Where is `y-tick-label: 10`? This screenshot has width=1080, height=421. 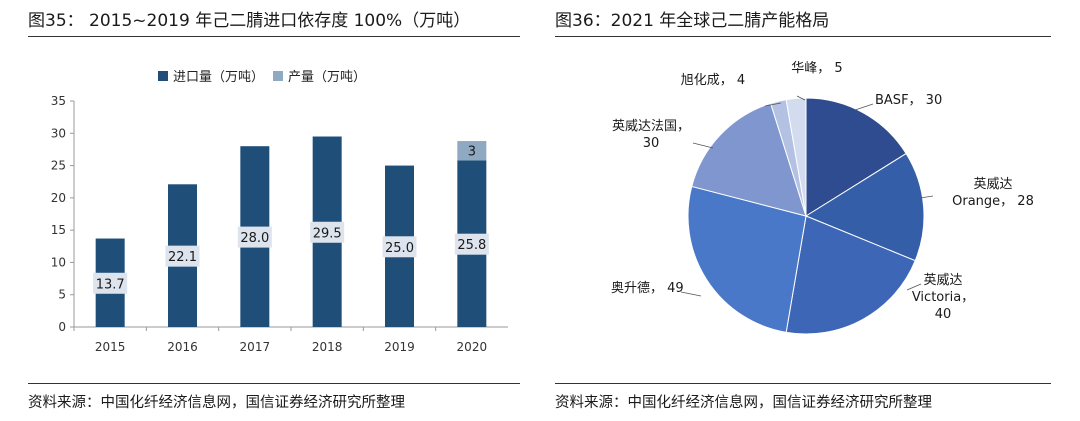 y-tick-label: 10 is located at coordinates (58, 262).